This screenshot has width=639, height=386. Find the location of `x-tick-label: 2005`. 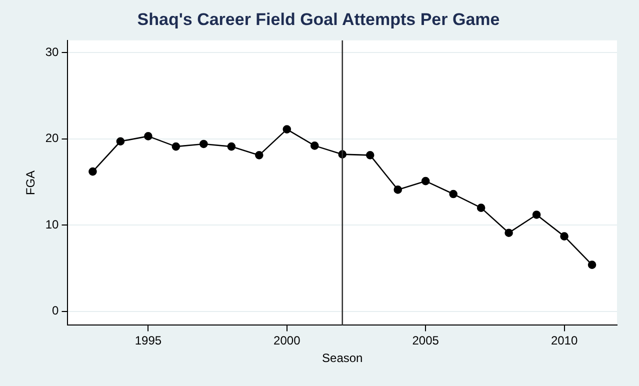

x-tick-label: 2005 is located at coordinates (426, 341).